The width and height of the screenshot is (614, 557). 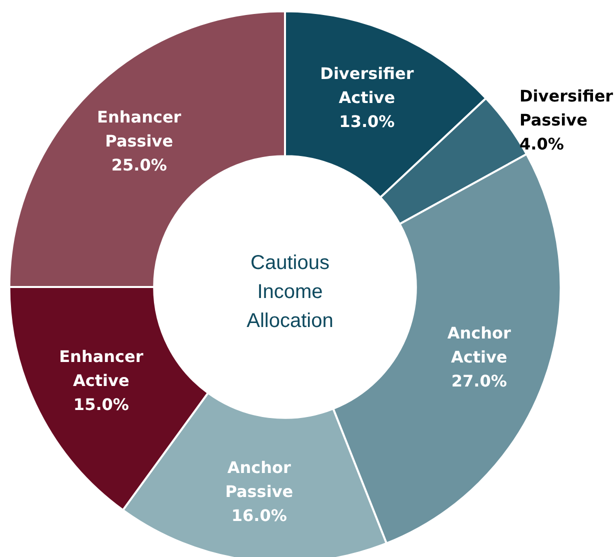 What do you see at coordinates (290, 292) in the screenshot?
I see `text: Cautious Income Allocation` at bounding box center [290, 292].